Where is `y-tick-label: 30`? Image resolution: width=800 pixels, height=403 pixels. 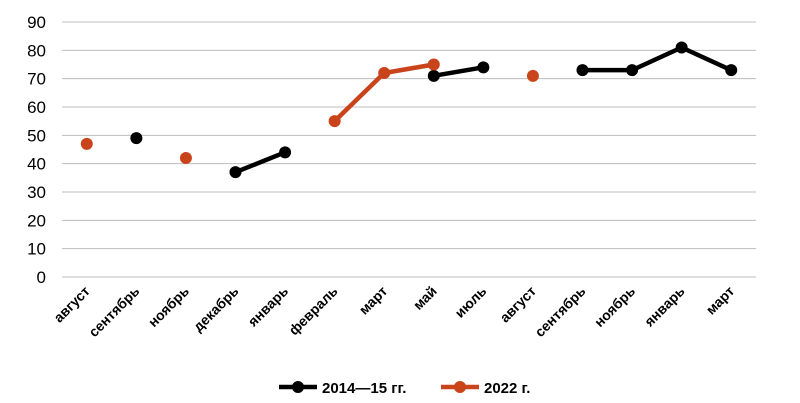
y-tick-label: 30 is located at coordinates (36, 192).